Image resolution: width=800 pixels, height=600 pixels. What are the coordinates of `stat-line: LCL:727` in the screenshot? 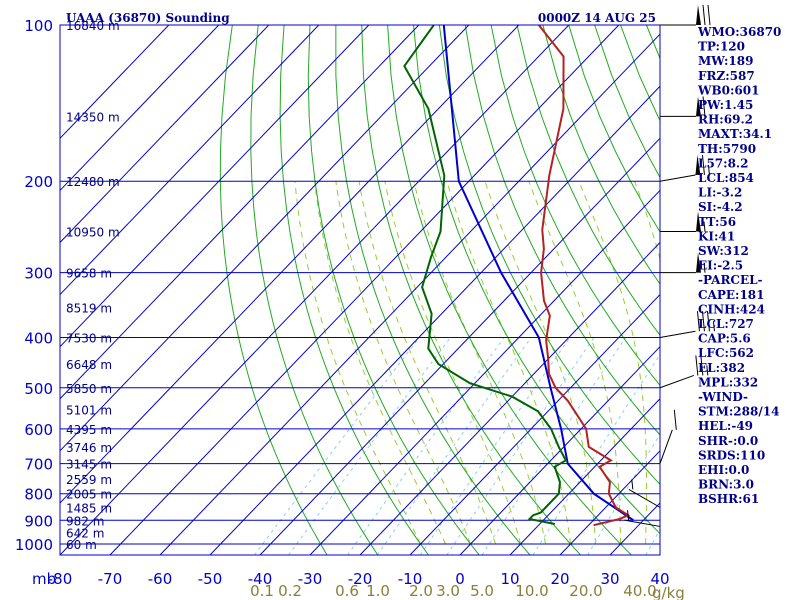 It's located at (726, 324).